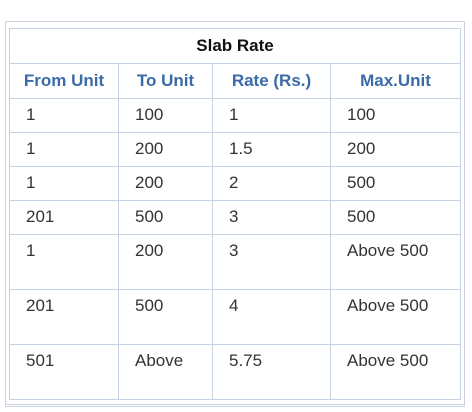 This screenshot has height=412, width=472. What do you see at coordinates (165, 81) in the screenshot?
I see `header-to-unit: To Unit` at bounding box center [165, 81].